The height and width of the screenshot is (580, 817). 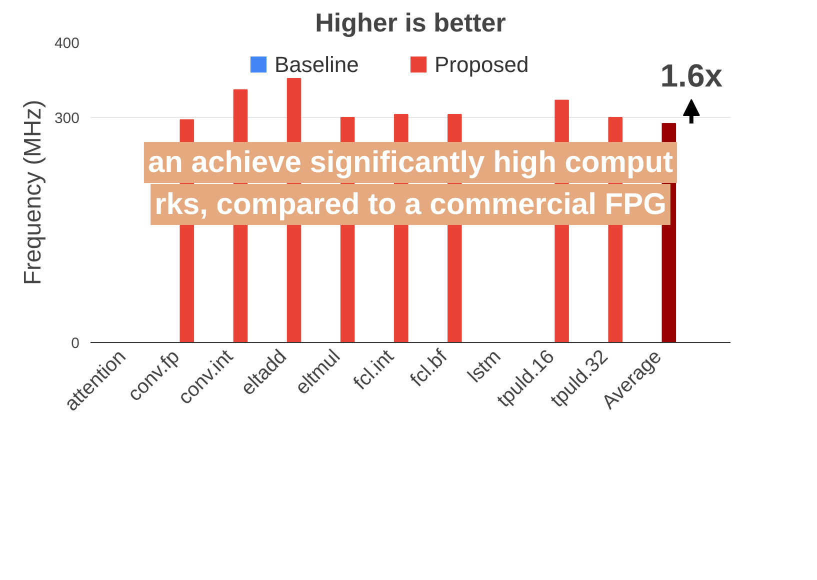 I want to click on annotation: 1.6x, so click(x=691, y=76).